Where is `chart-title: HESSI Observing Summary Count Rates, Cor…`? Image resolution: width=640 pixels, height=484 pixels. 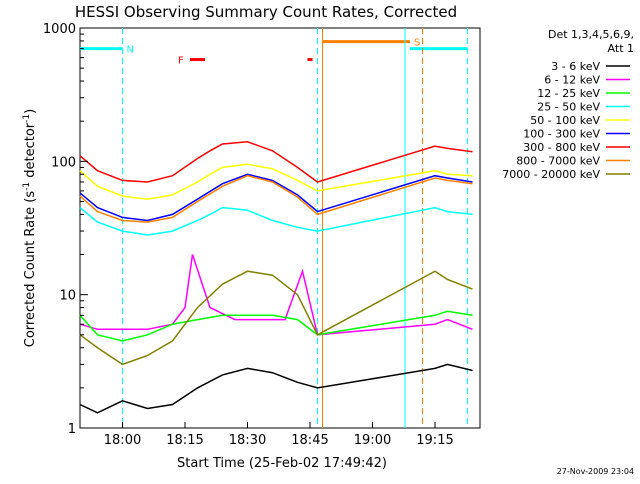 chart-title: HESSI Observing Summary Count Rates, Cor… is located at coordinates (266, 12).